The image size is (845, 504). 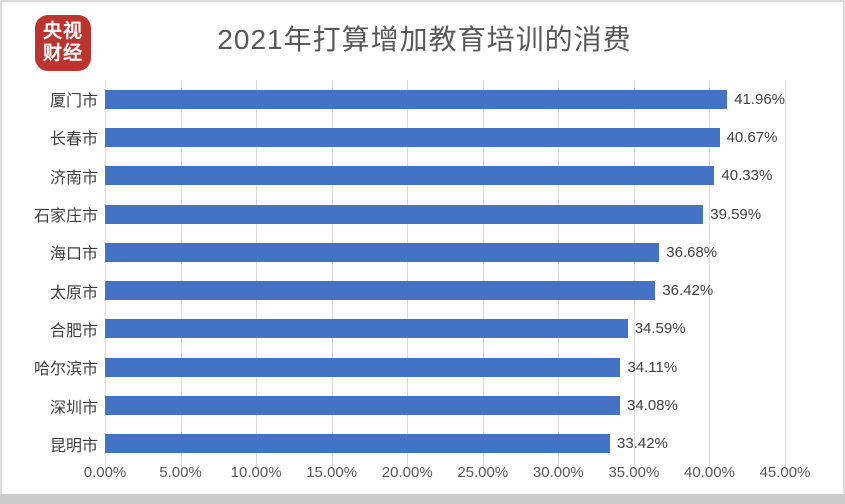 I want to click on axis-tick-label: 35.00%, so click(x=634, y=472).